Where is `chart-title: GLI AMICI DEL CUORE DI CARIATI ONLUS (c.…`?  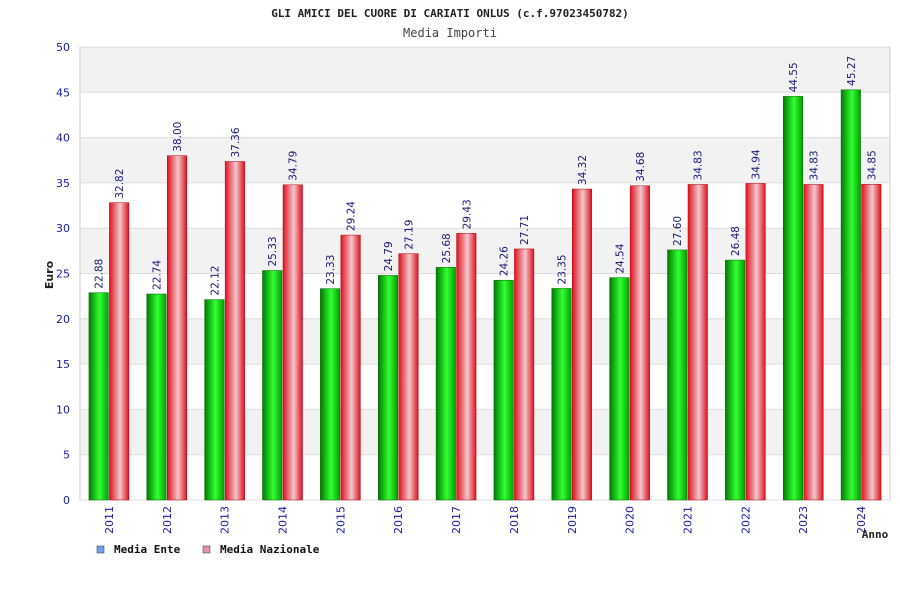
chart-title: GLI AMICI DEL CUORE DI CARIATI ONLUS (c.… is located at coordinates (450, 13).